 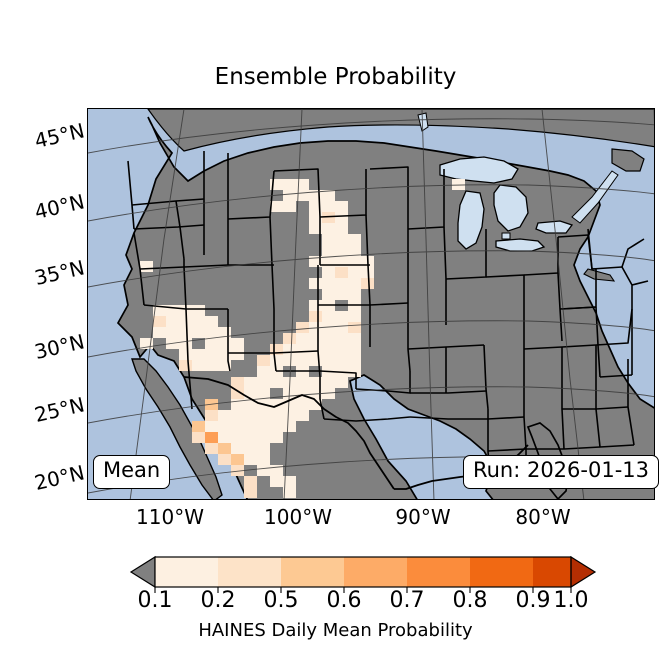 What do you see at coordinates (407, 600) in the screenshot?
I see `colorbar-tick-4: 0.7` at bounding box center [407, 600].